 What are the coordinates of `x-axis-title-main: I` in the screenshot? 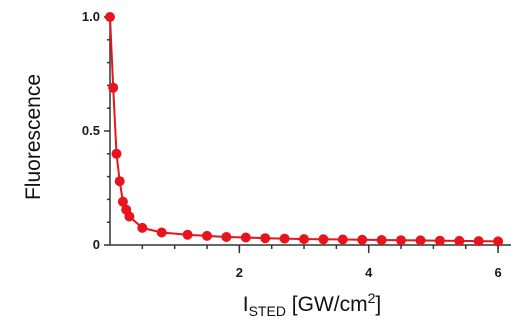 It's located at (246, 304).